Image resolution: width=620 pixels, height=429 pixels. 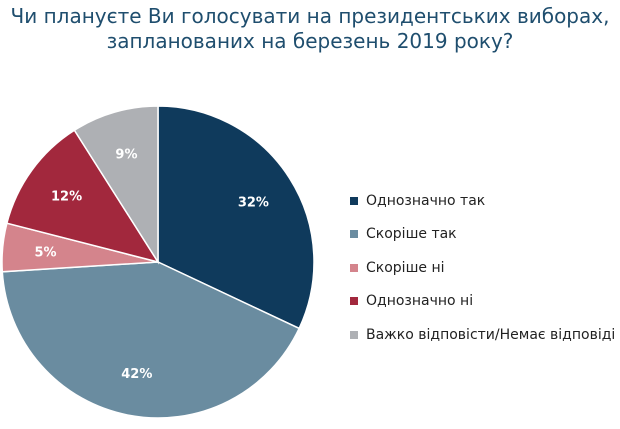 What do you see at coordinates (126, 154) in the screenshot?
I see `pie-slice-label-4: 9%` at bounding box center [126, 154].